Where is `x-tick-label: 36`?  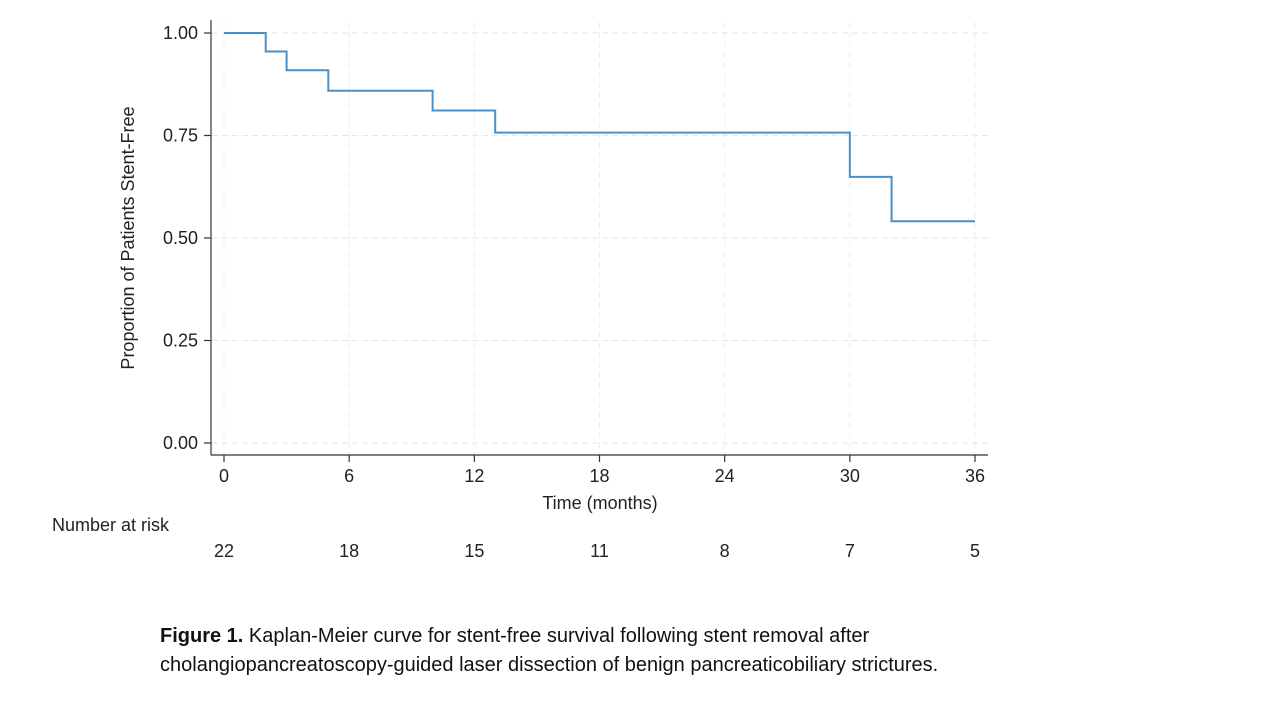
x-tick-label: 36 is located at coordinates (975, 476).